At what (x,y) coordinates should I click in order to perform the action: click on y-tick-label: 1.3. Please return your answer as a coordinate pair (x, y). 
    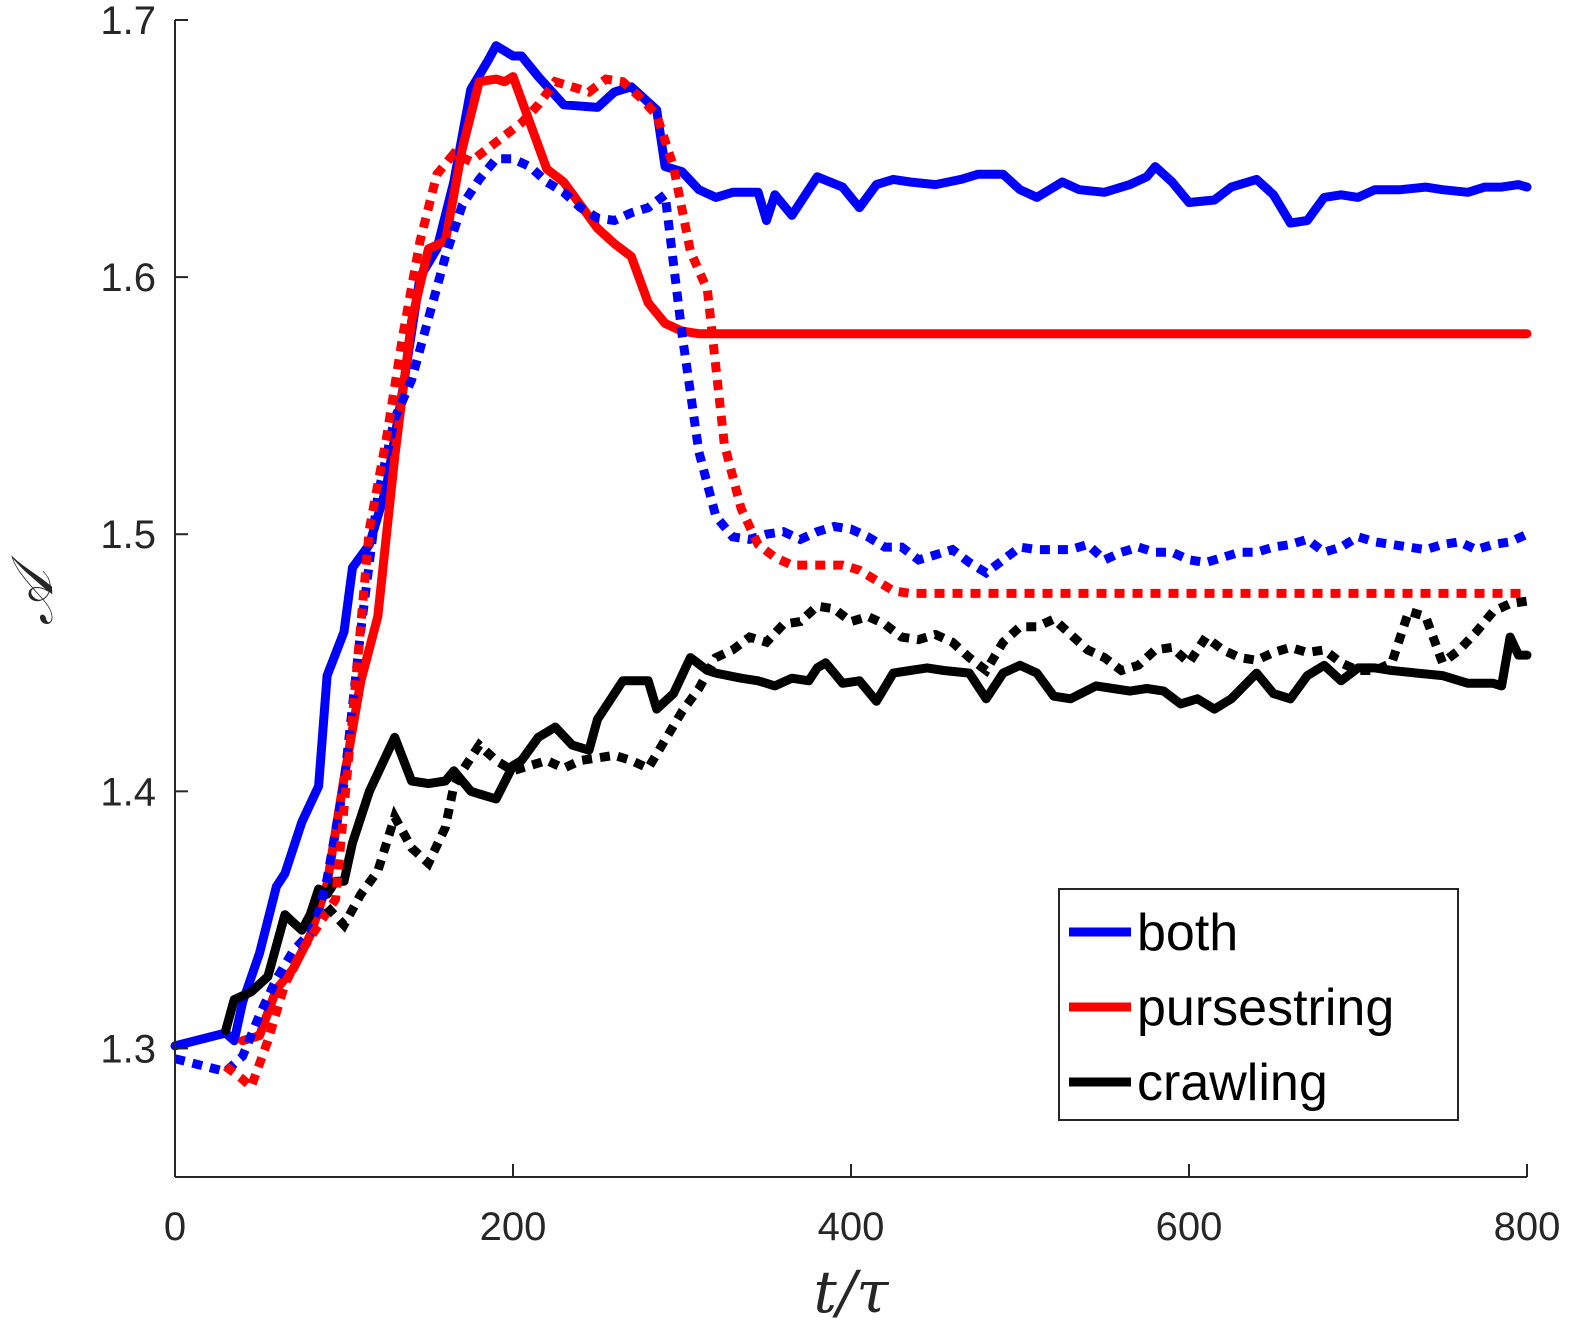
    Looking at the image, I should click on (128, 1049).